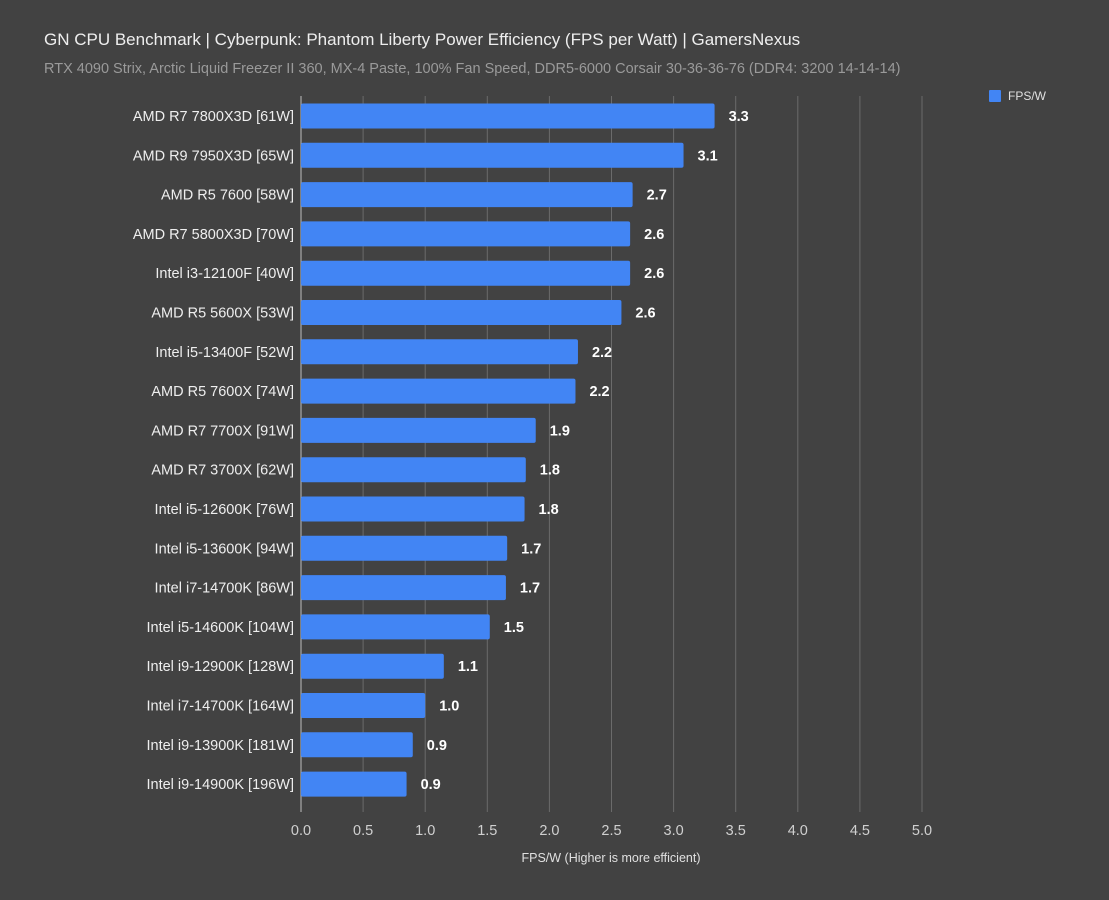 The image size is (1109, 900). I want to click on value-label: 1.0, so click(449, 707).